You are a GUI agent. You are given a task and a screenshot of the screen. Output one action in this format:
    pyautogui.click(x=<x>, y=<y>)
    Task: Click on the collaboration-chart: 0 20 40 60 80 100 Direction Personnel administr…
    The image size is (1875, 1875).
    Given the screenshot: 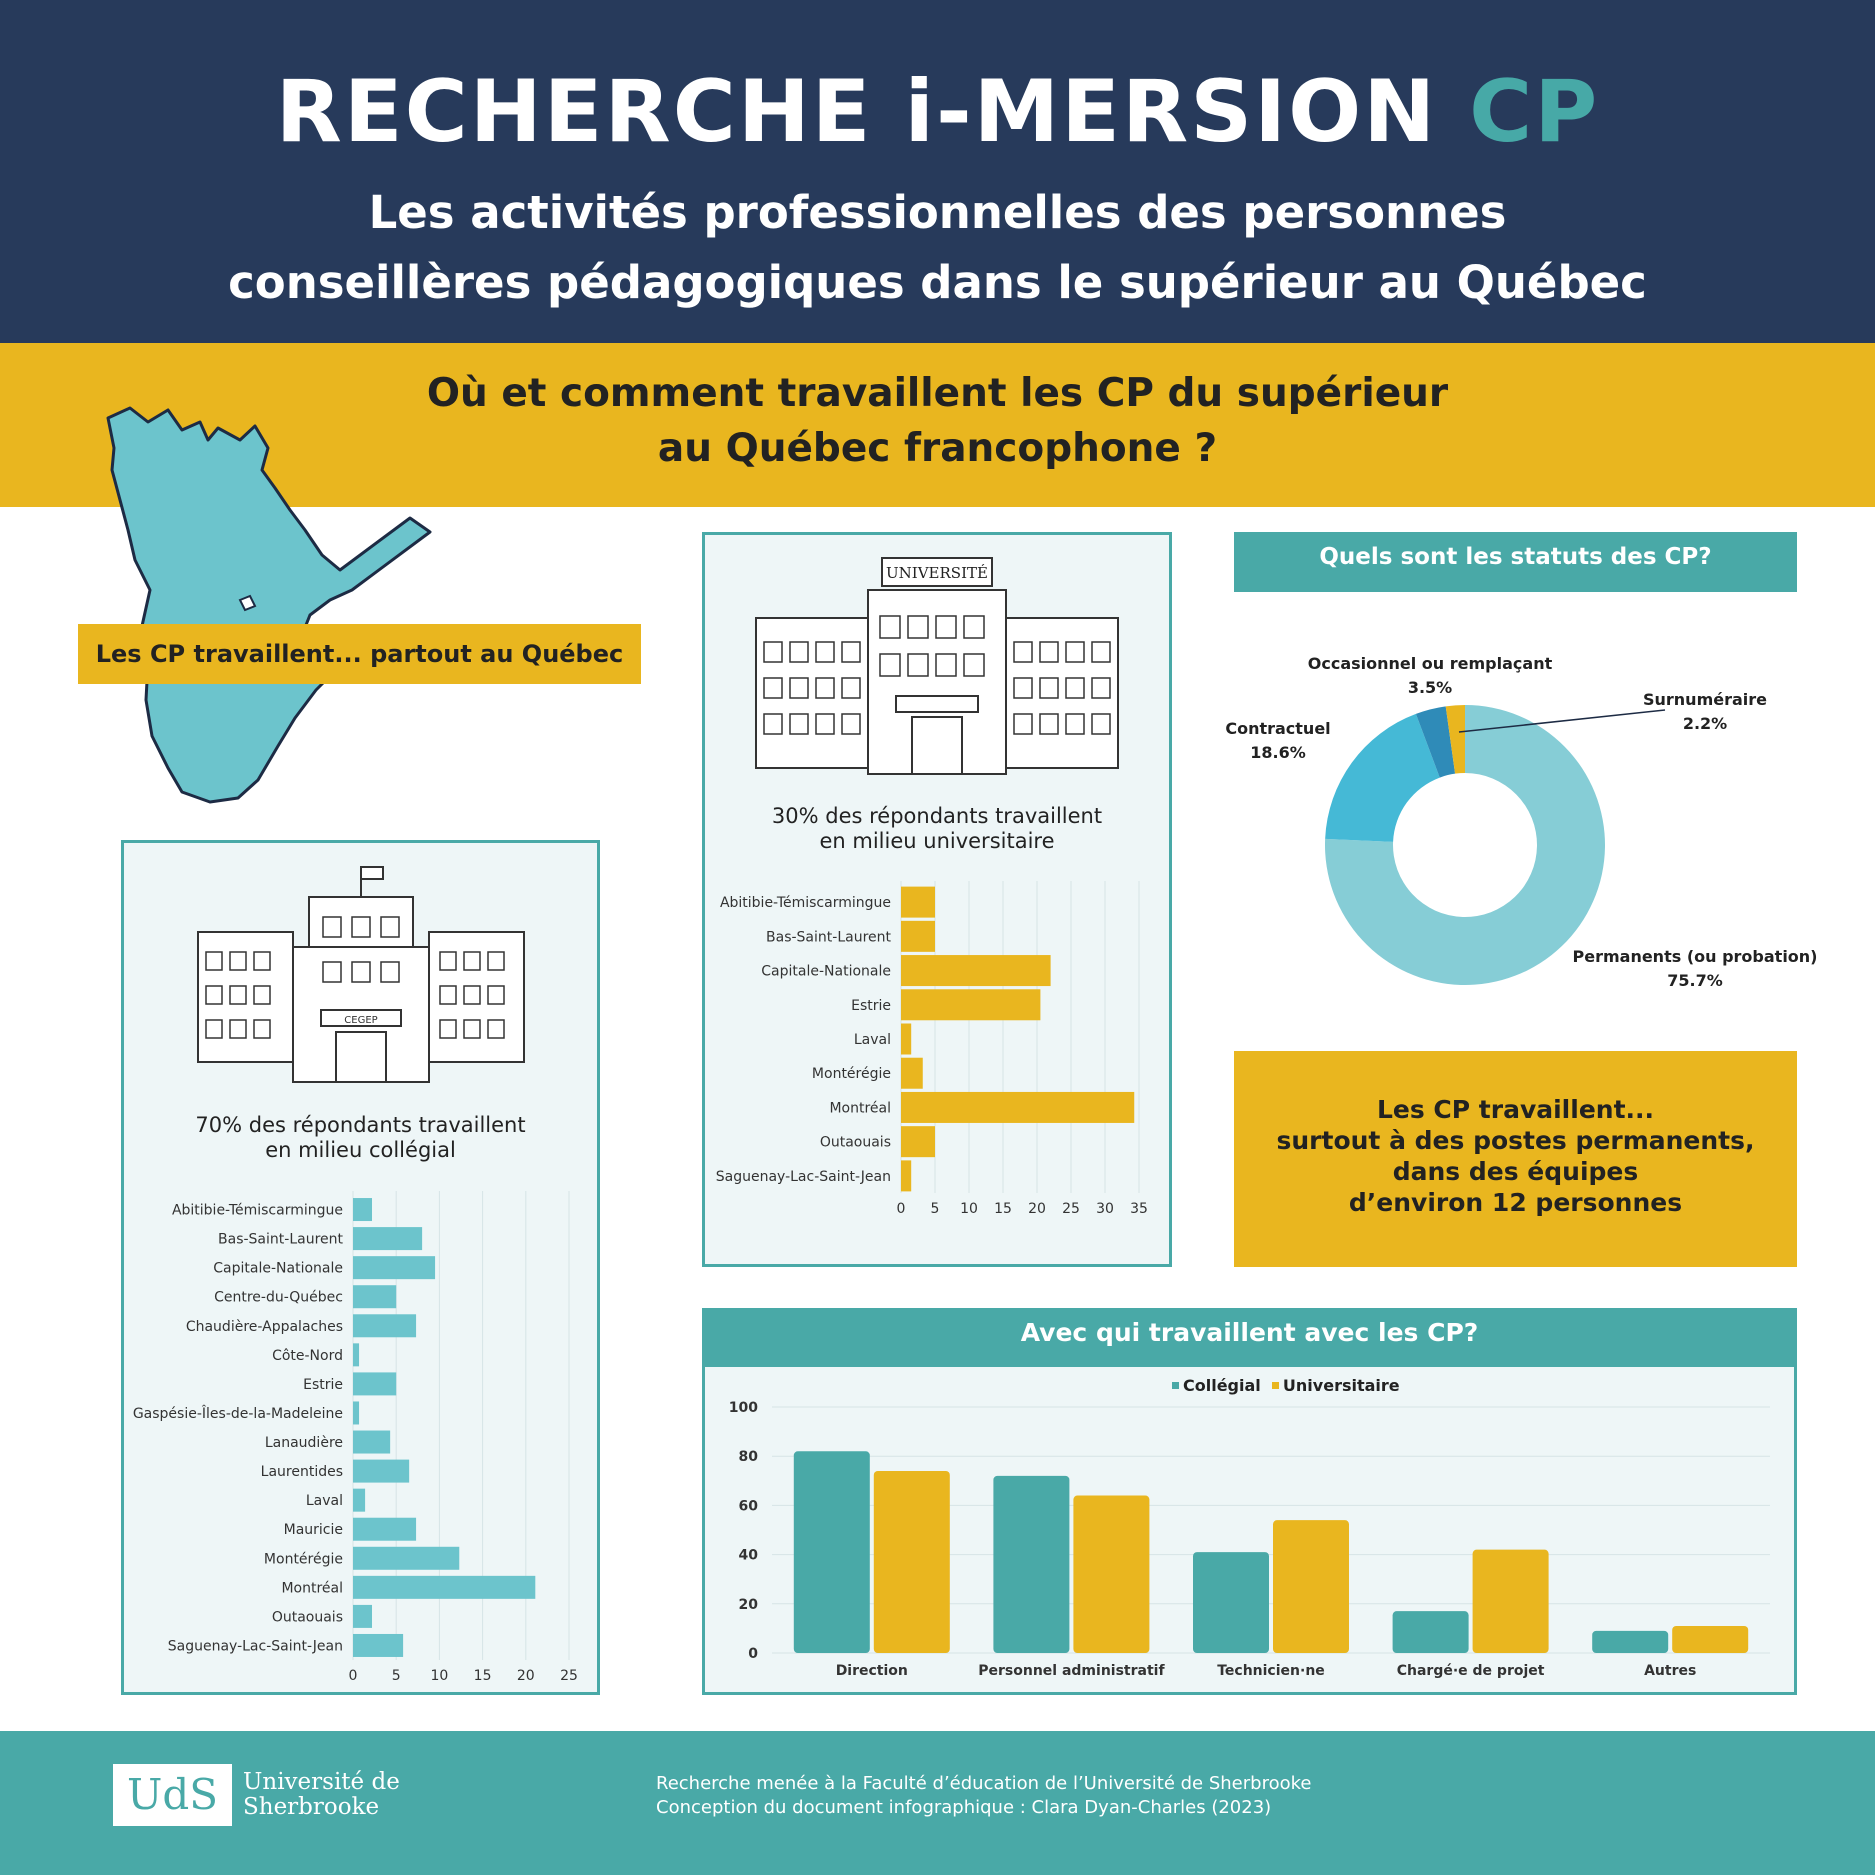 What is the action you would take?
    pyautogui.click(x=1249, y=1539)
    